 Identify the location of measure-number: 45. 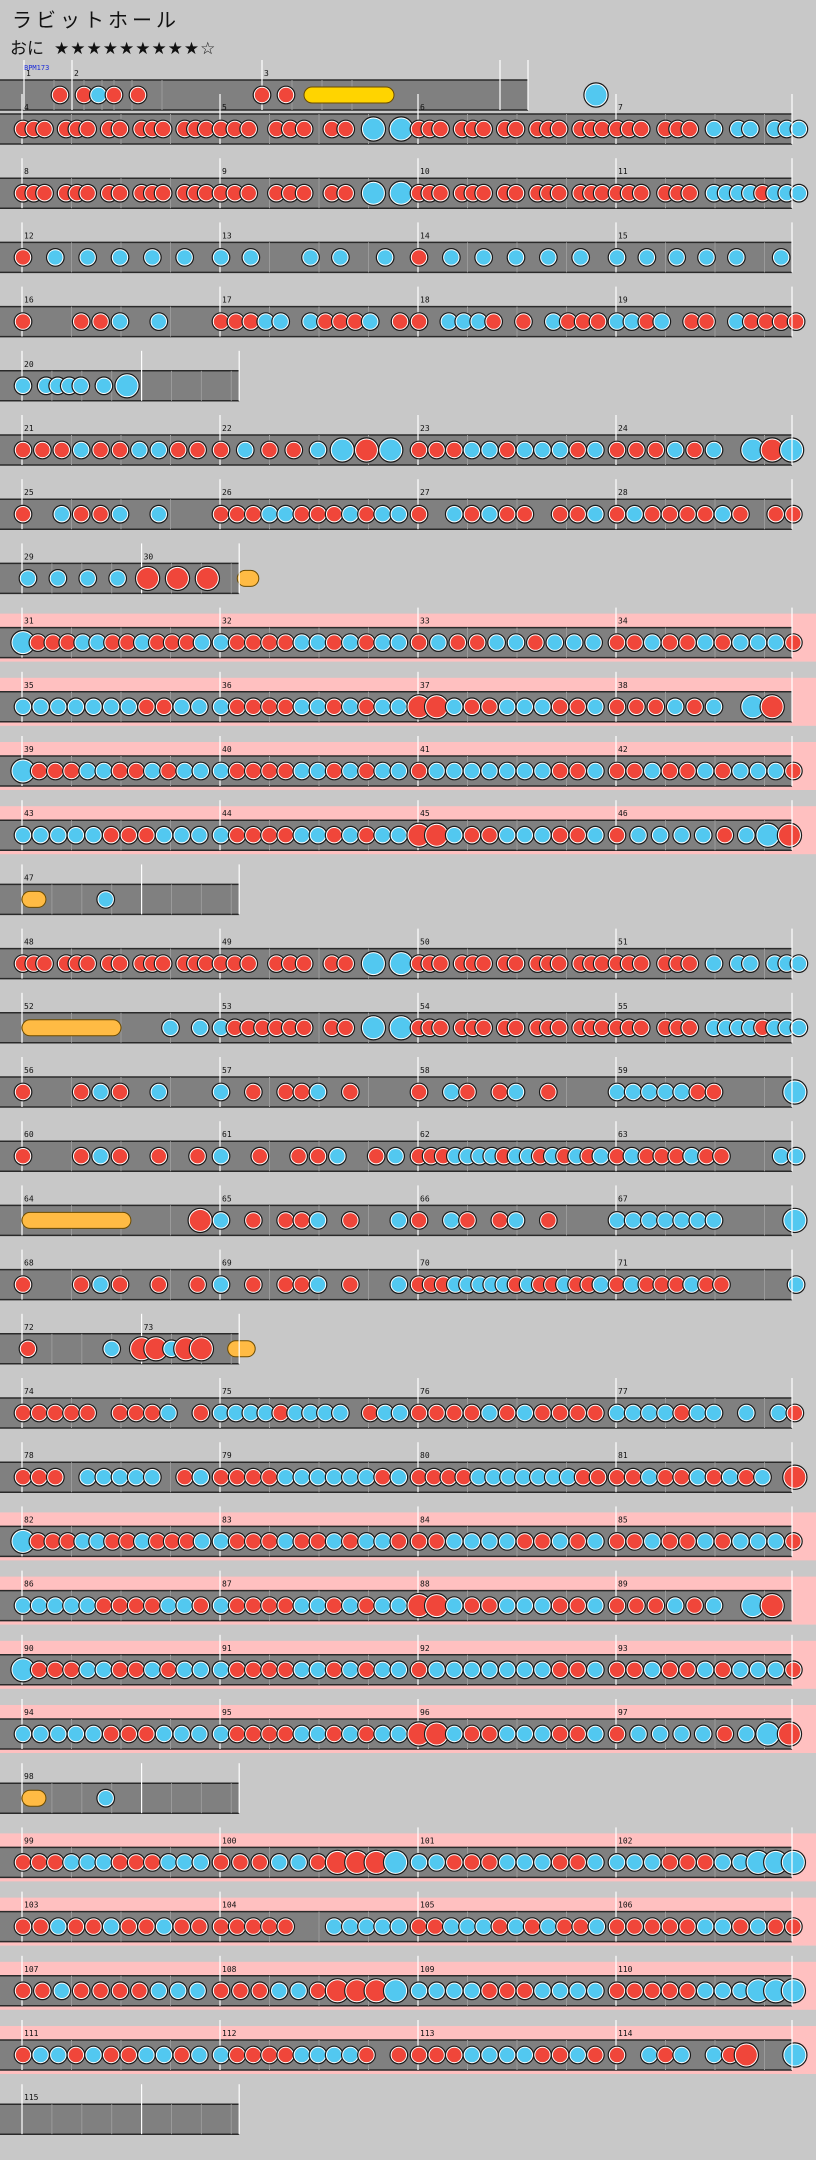
(425, 813).